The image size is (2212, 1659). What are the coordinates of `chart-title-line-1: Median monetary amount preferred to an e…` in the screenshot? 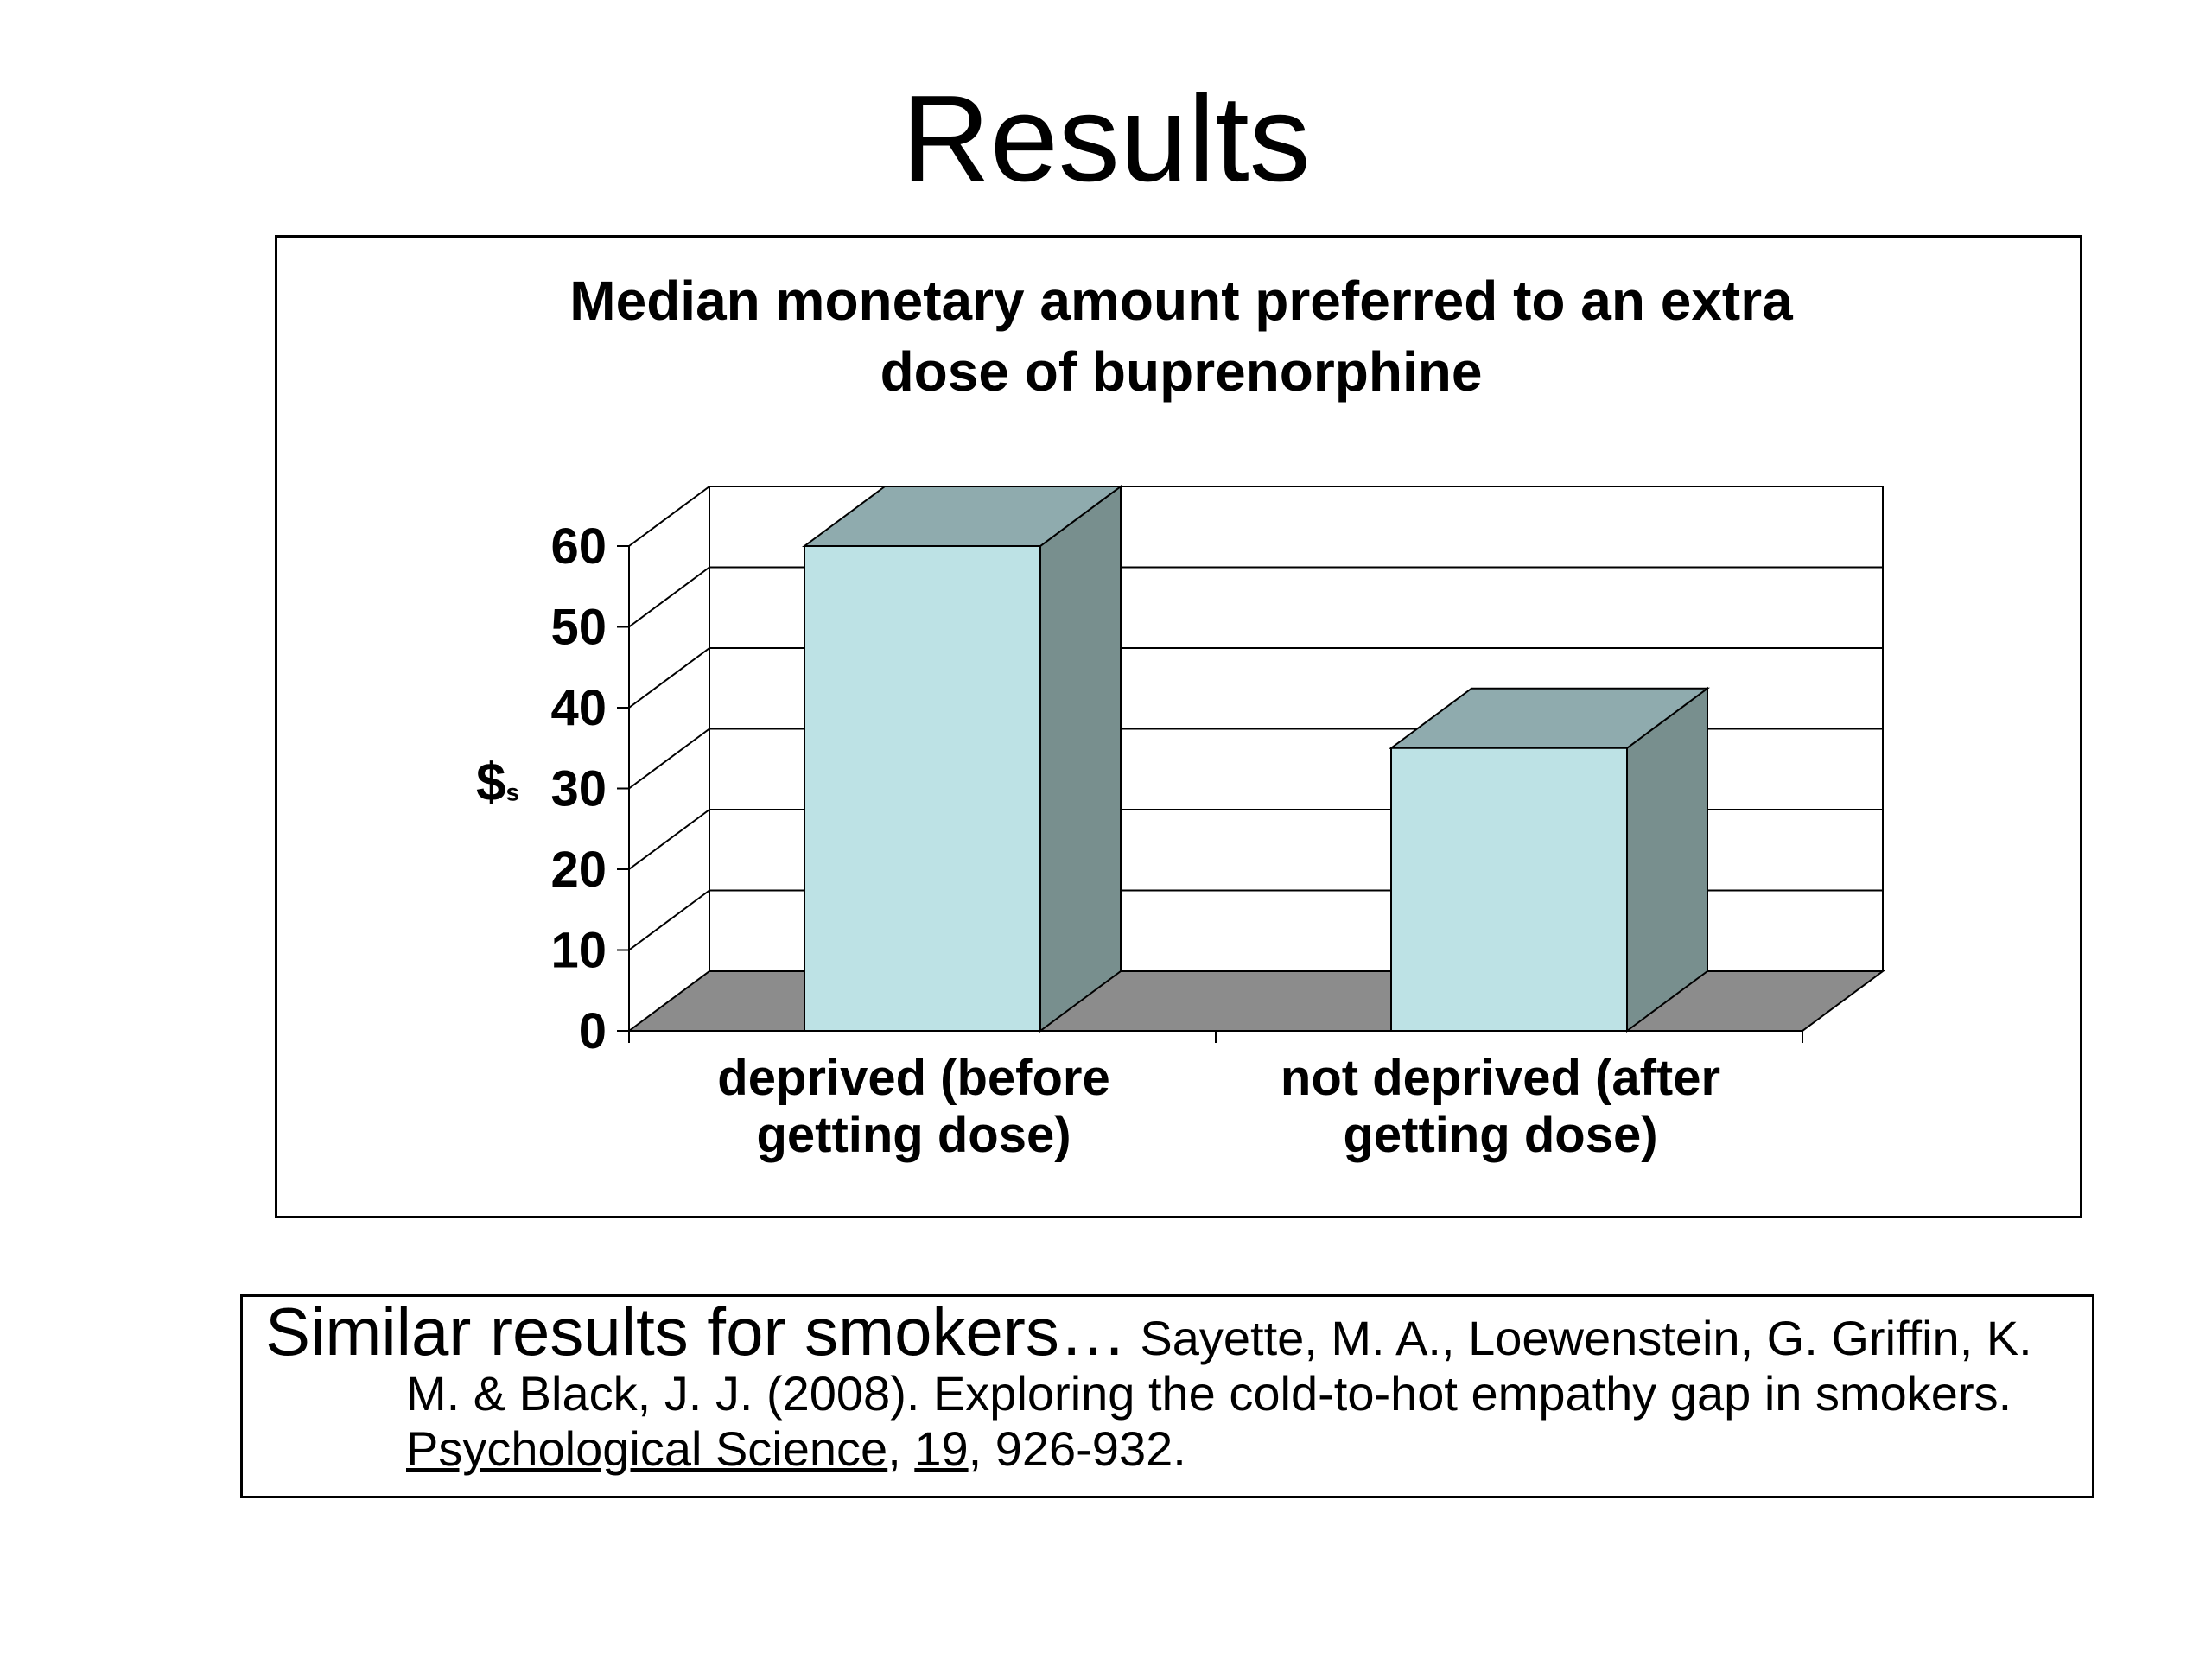 It's located at (1181, 301).